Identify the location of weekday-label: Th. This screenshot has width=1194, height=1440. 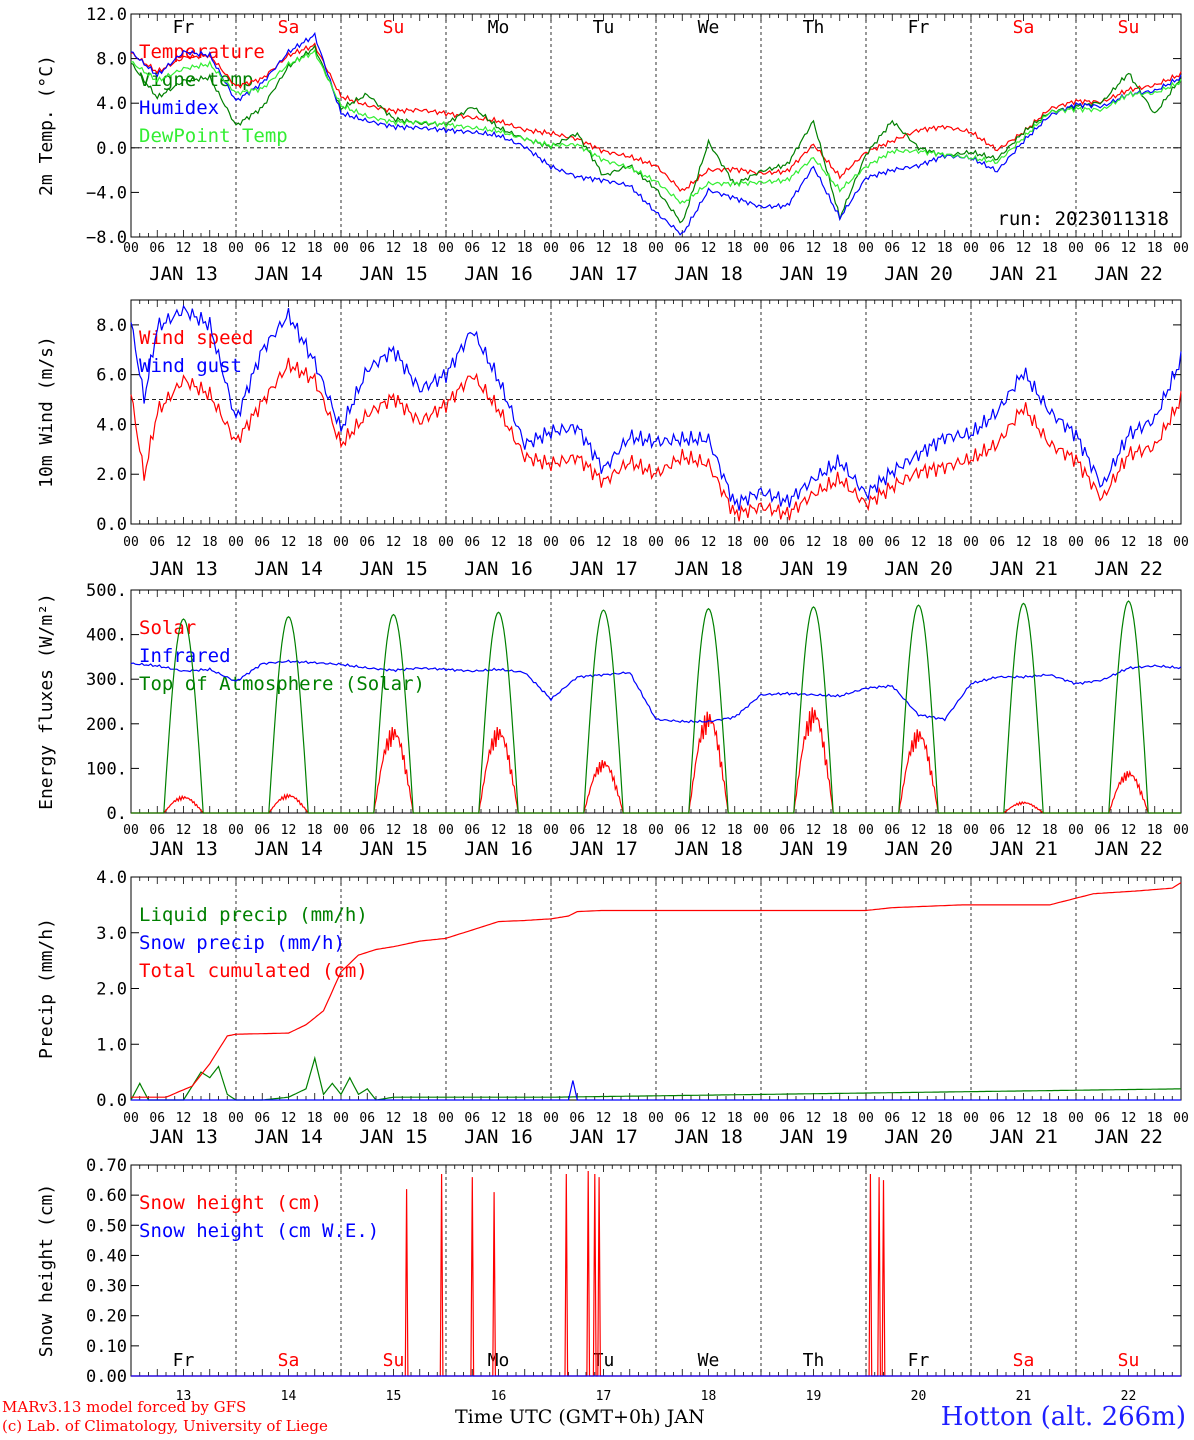
(814, 1360).